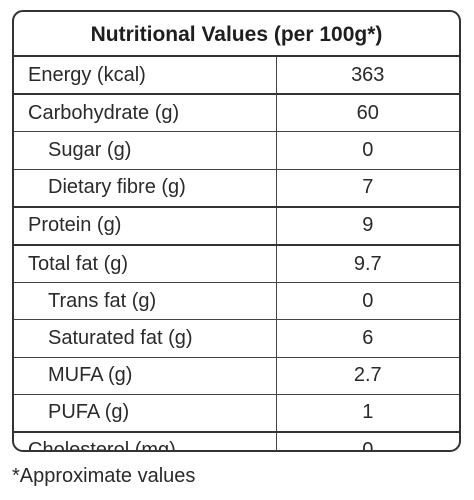 The image size is (474, 500). Describe the element at coordinates (145, 226) in the screenshot. I see `row-label: Protein (g)` at that location.